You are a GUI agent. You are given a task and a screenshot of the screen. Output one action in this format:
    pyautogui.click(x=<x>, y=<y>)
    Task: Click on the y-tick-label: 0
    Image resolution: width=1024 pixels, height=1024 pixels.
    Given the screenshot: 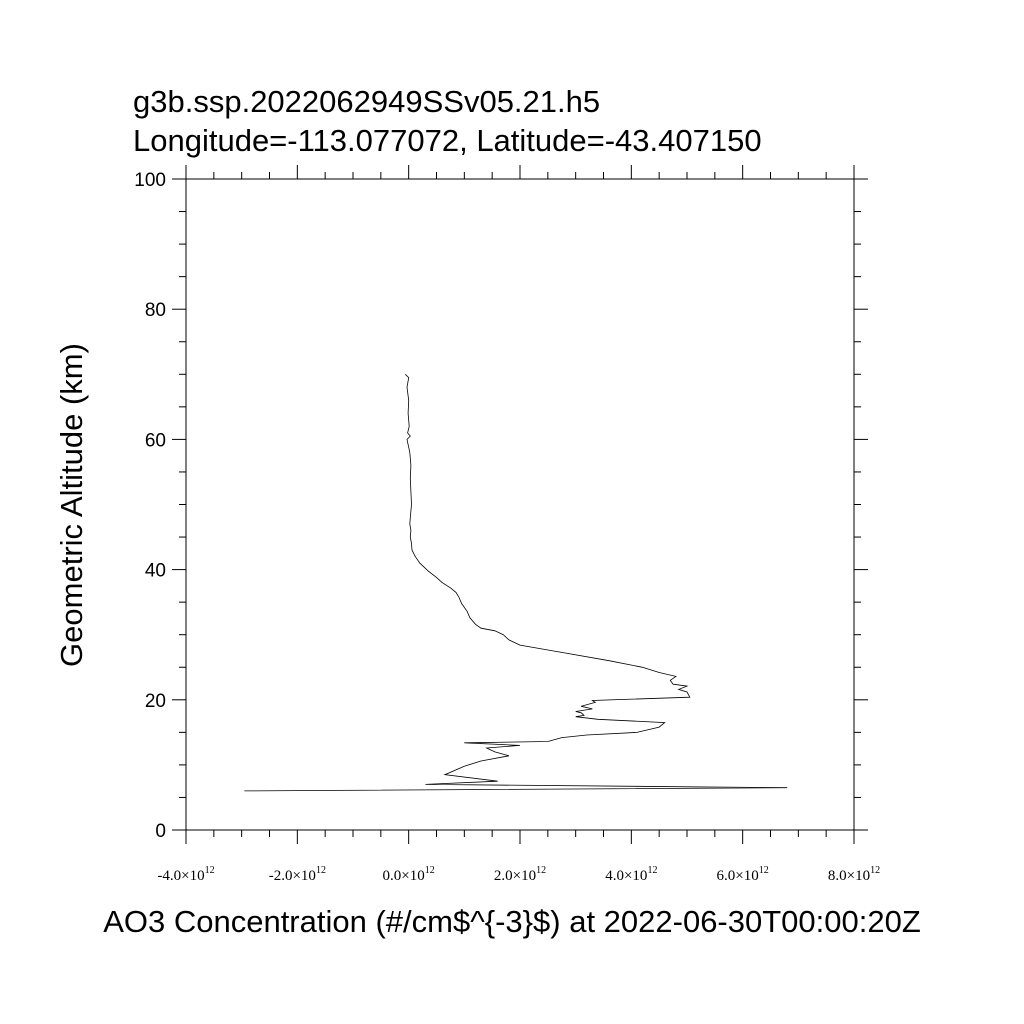 What is the action you would take?
    pyautogui.click(x=160, y=831)
    